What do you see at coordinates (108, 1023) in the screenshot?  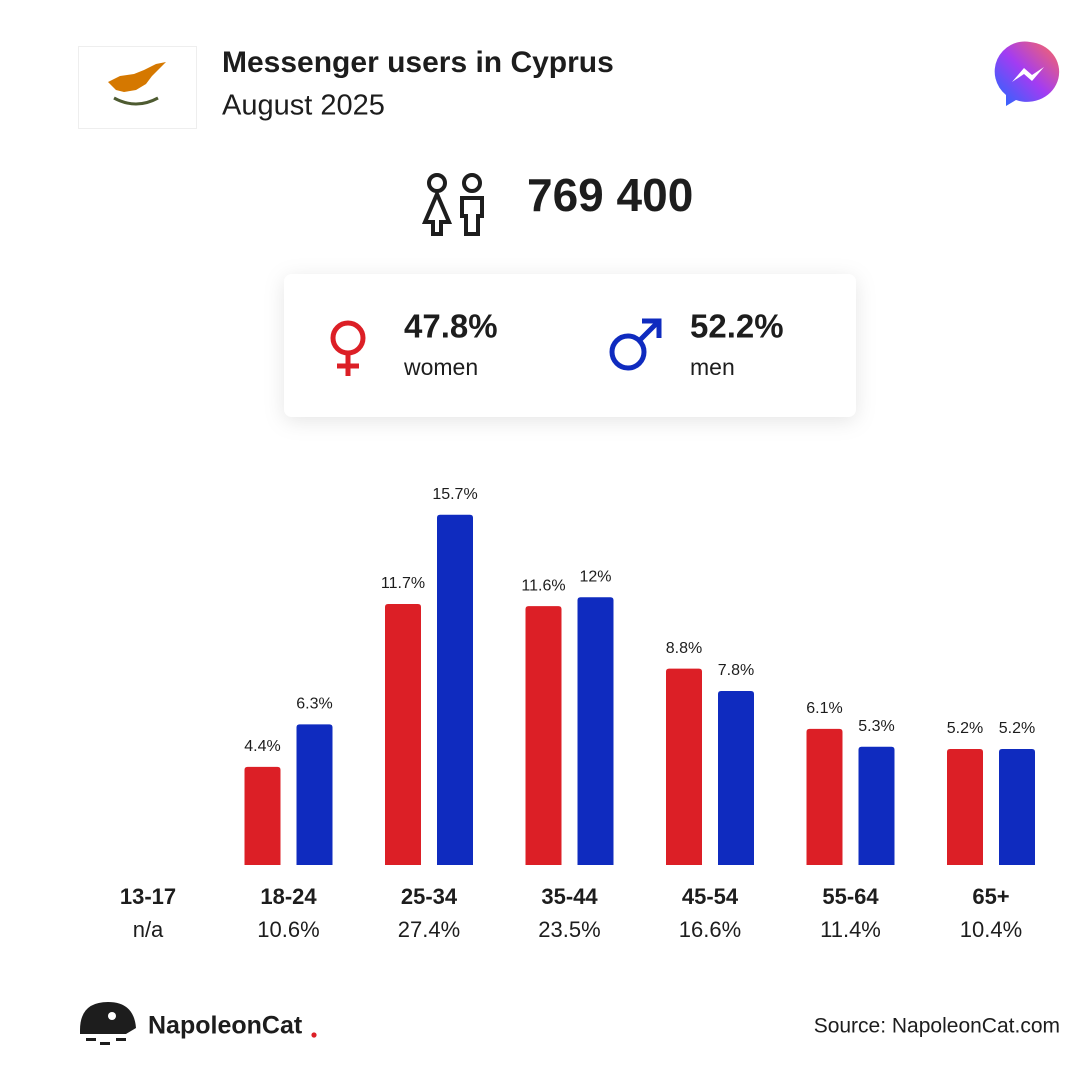 I see `brand-logo` at bounding box center [108, 1023].